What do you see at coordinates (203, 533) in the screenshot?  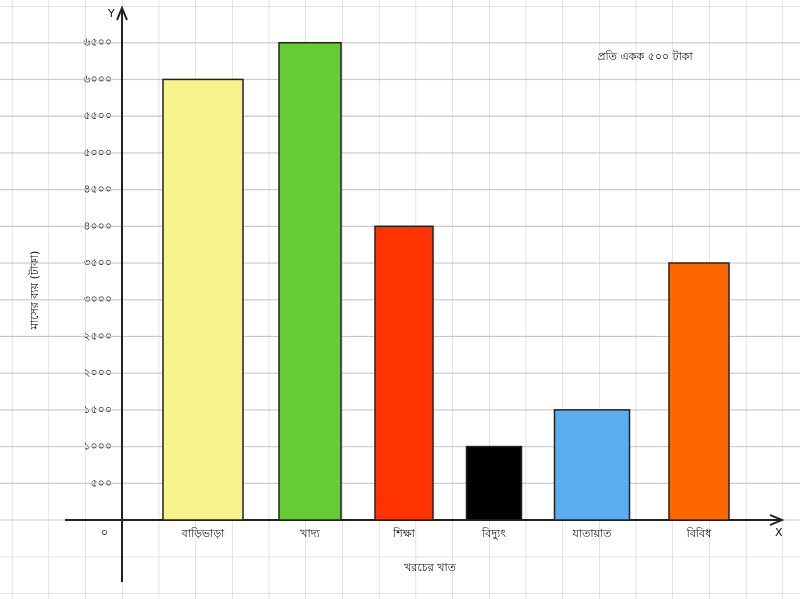 I see `x-tick-label: বাড়িভাড়া` at bounding box center [203, 533].